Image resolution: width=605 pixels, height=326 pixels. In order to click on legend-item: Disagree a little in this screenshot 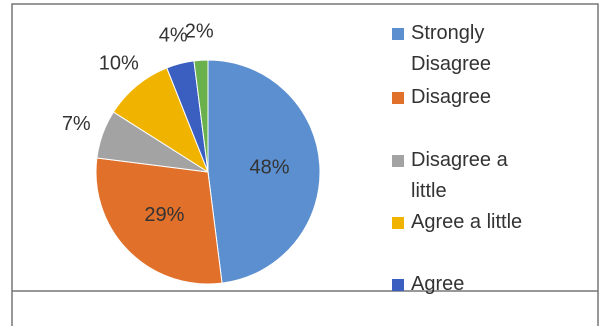, I will do `click(467, 176)`.